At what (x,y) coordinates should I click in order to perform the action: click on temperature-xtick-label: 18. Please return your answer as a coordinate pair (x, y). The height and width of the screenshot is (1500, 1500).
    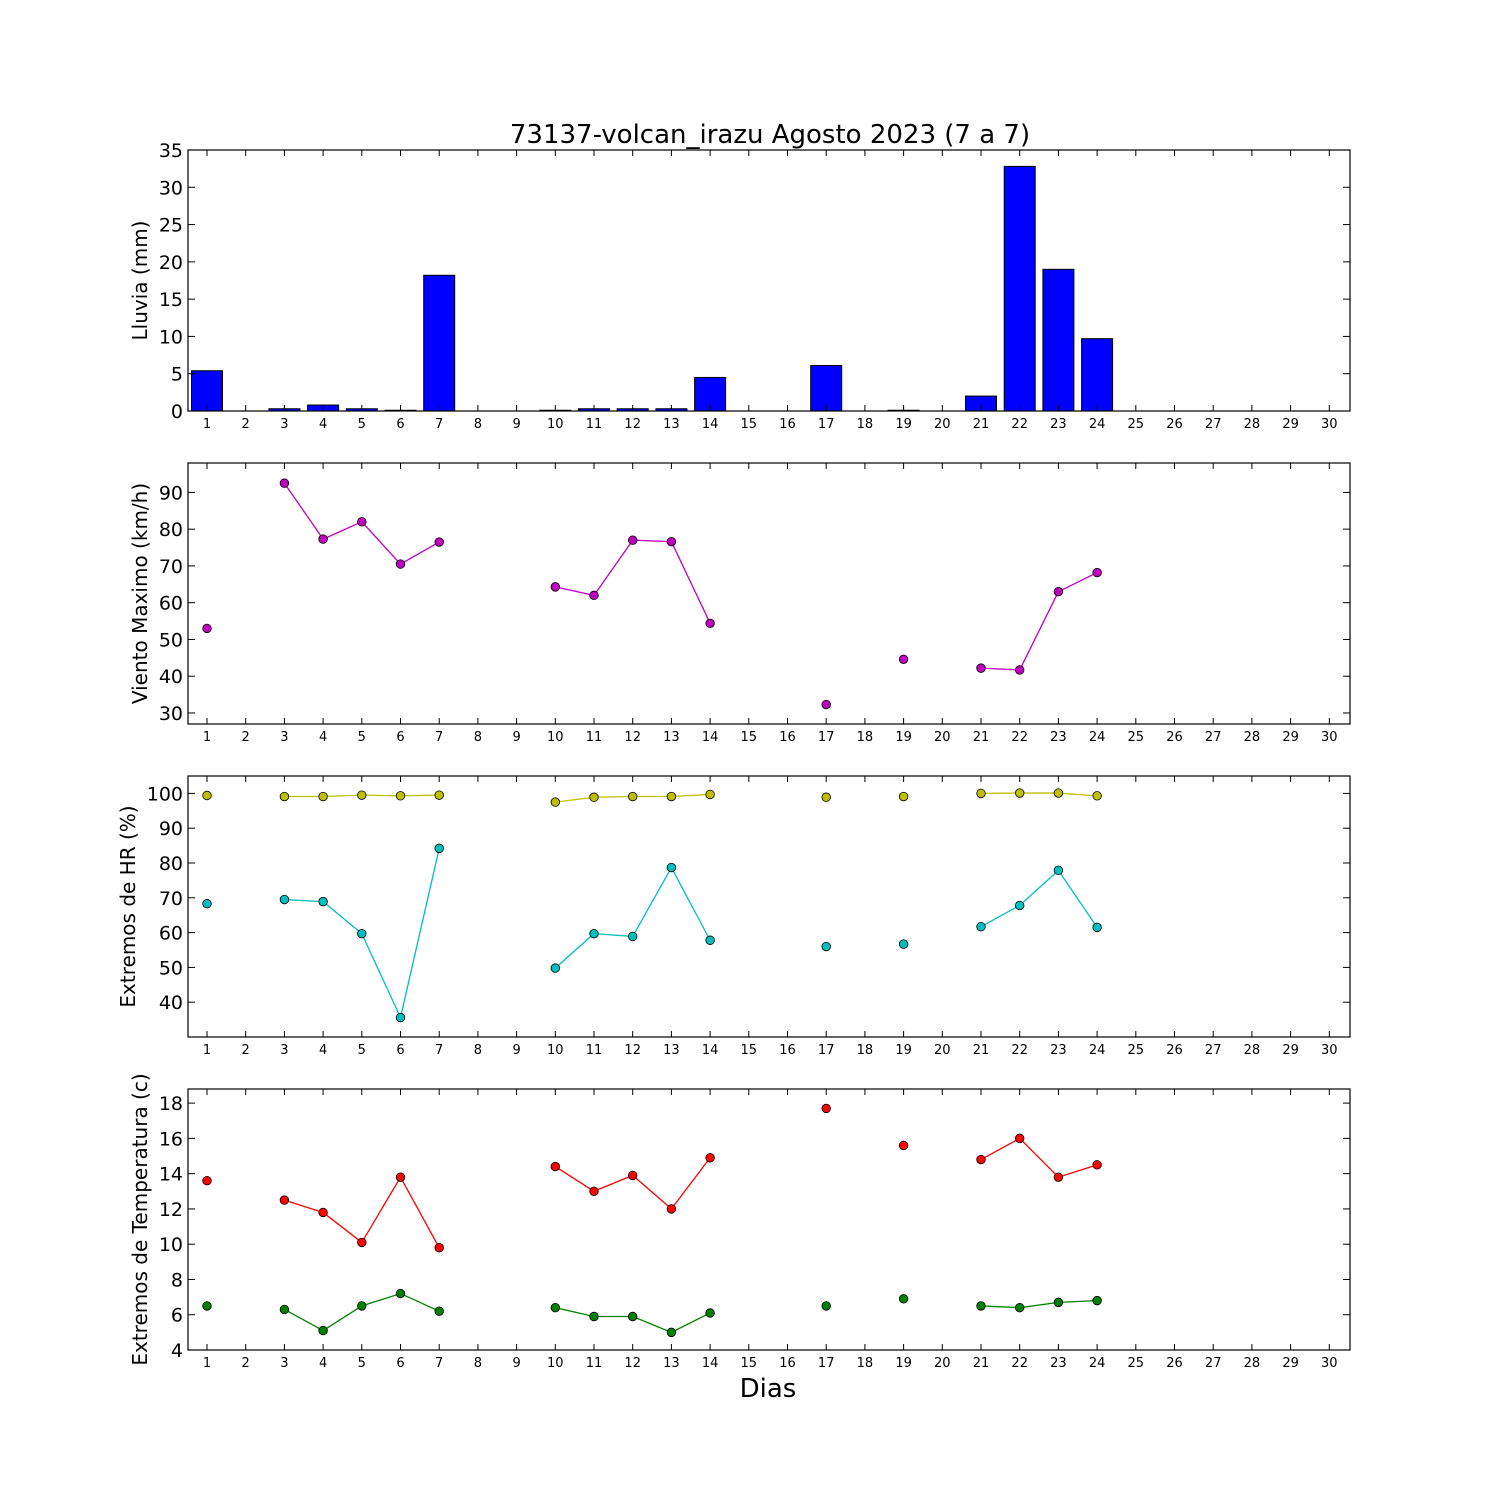
    Looking at the image, I should click on (865, 1363).